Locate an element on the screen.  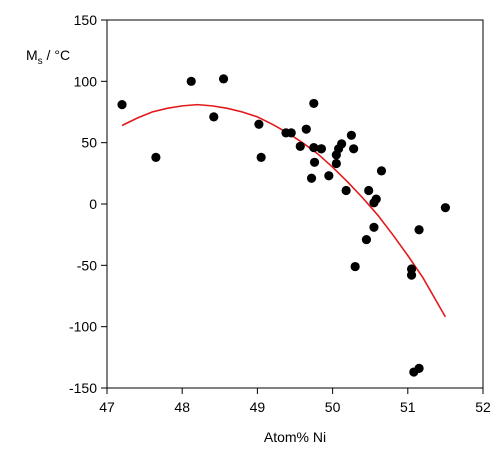
x-tick-label: 50 is located at coordinates (333, 407).